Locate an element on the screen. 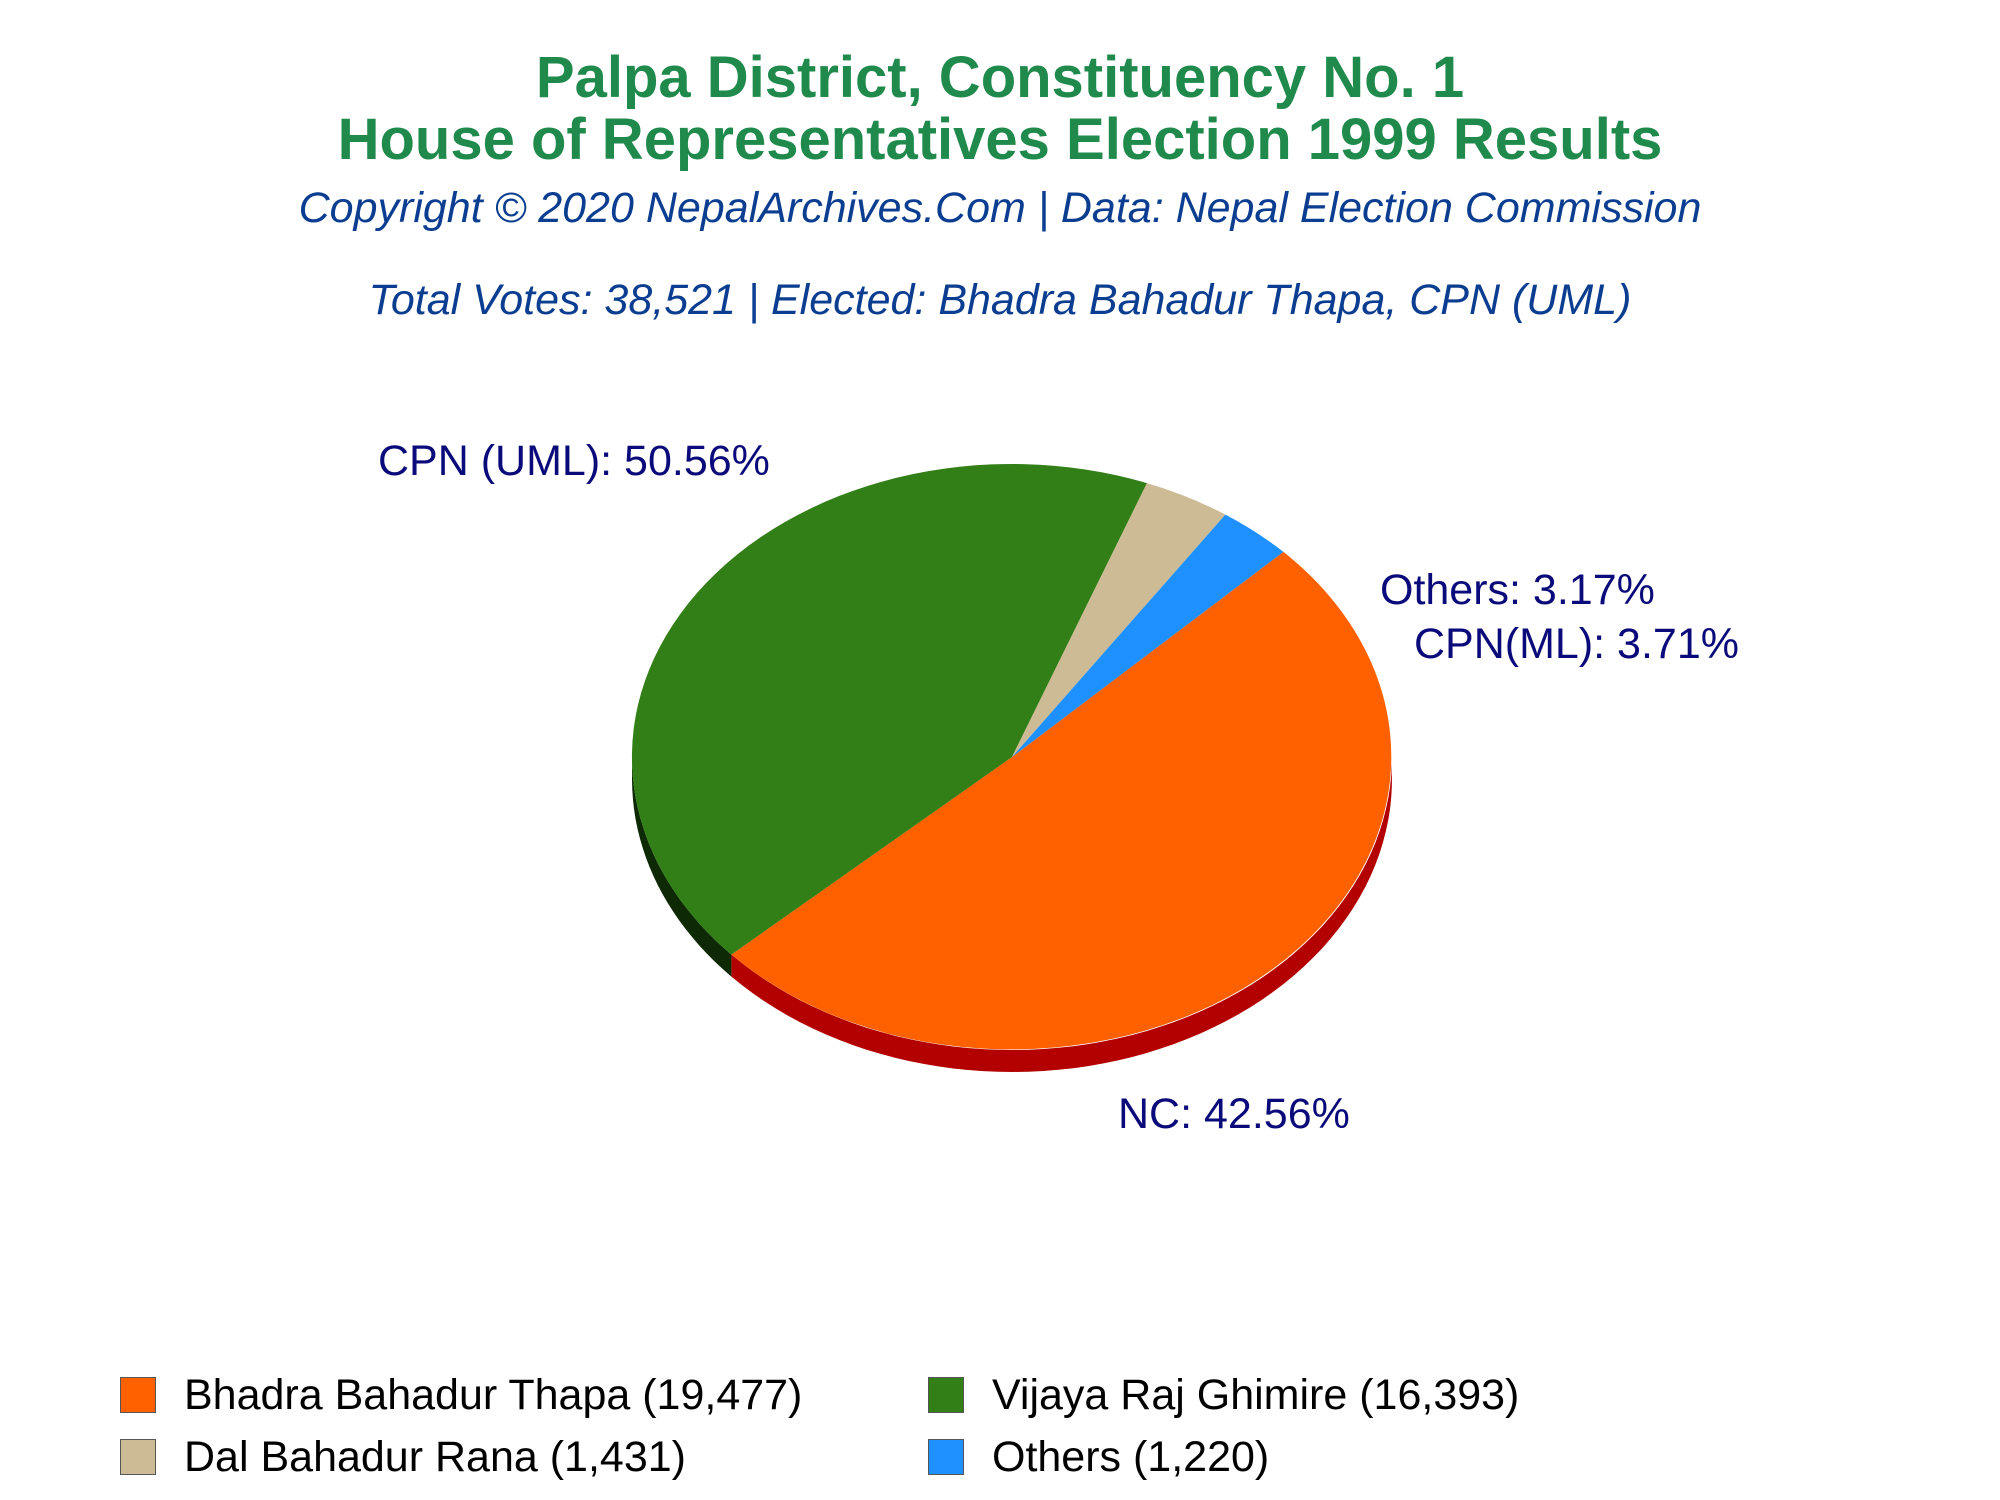 This screenshot has height=1500, width=2000. slice-label-cpn-ml: CPN(ML): 3.71% is located at coordinates (1576, 644).